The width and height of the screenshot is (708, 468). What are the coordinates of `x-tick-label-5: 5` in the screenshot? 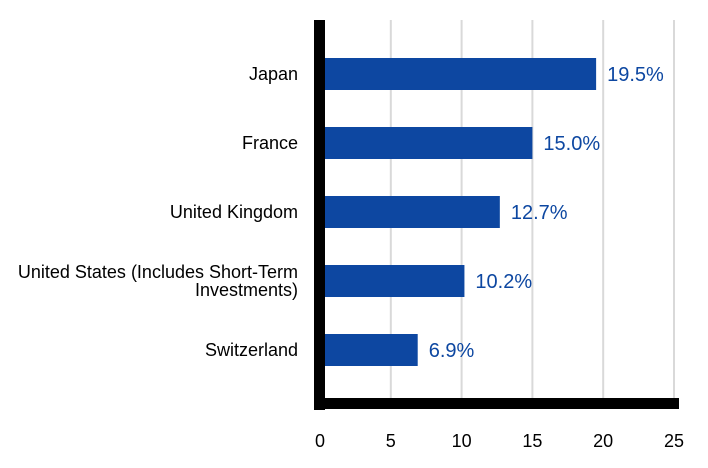 It's located at (391, 441).